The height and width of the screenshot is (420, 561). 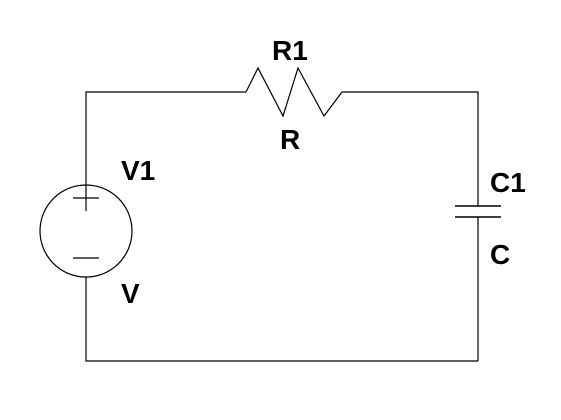 I want to click on capacitor-name-label: C1, so click(x=508, y=182).